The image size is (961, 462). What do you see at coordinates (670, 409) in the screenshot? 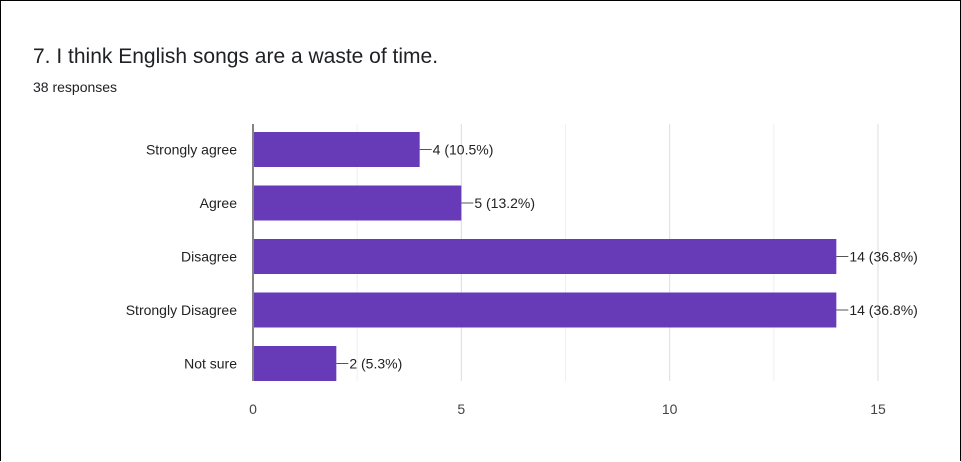
I see `x-tick-label: 10` at bounding box center [670, 409].